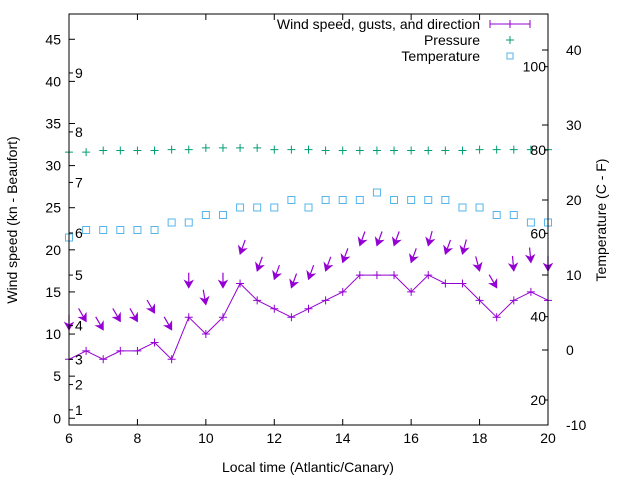 The image size is (640, 480). What do you see at coordinates (53, 166) in the screenshot?
I see `y-tick-label: 30` at bounding box center [53, 166].